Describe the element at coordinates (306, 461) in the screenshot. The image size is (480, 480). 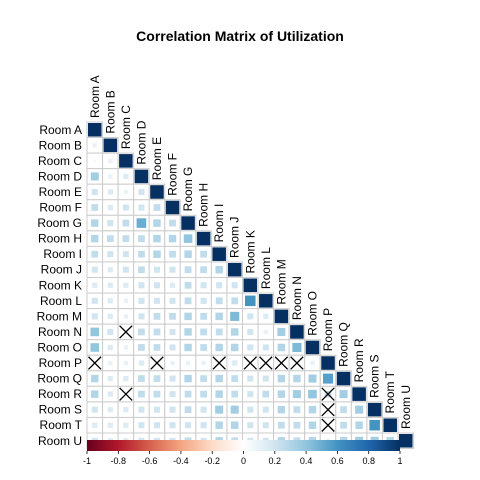
I see `colorbar-tick-label: 0.4` at that location.